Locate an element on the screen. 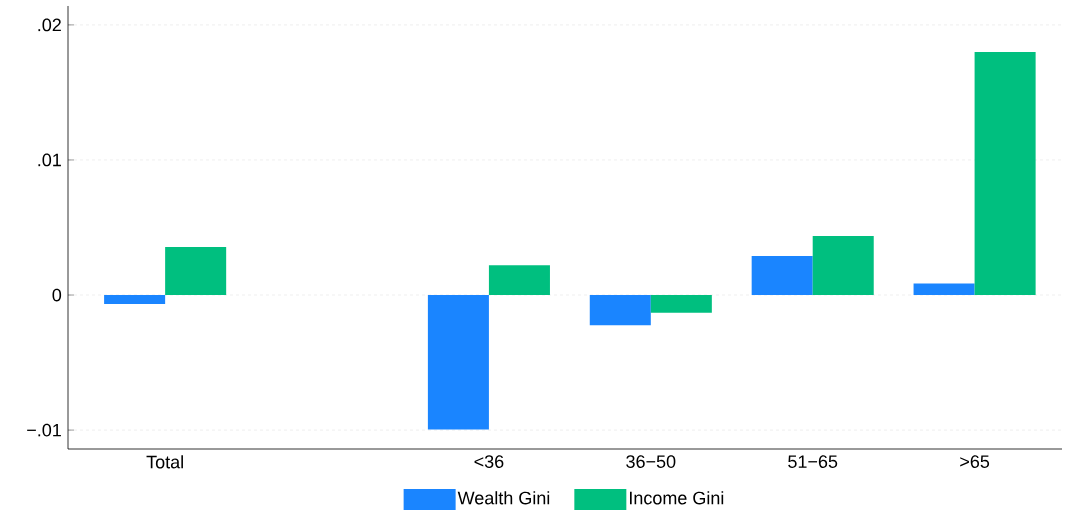  x-tick-label: <36 is located at coordinates (489, 461).